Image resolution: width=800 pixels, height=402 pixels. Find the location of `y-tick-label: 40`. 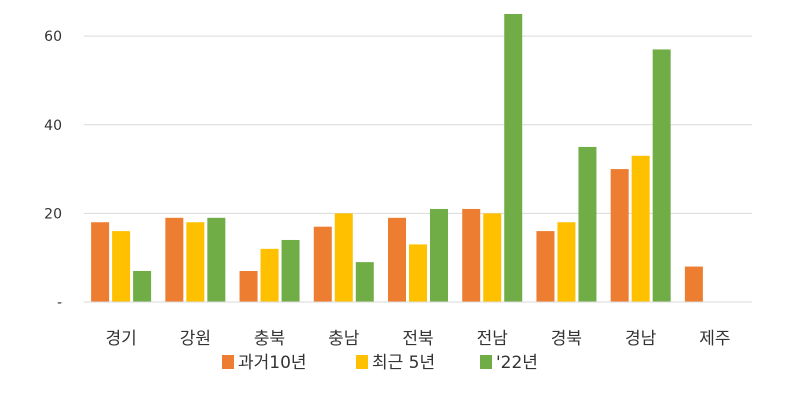

y-tick-label: 40 is located at coordinates (53, 126).